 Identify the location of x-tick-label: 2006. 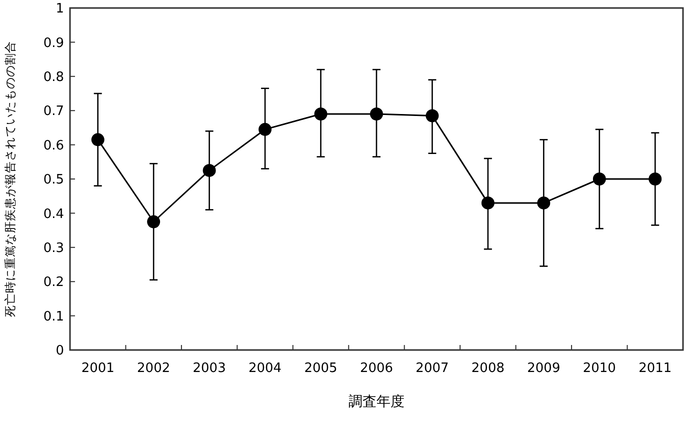
(377, 368).